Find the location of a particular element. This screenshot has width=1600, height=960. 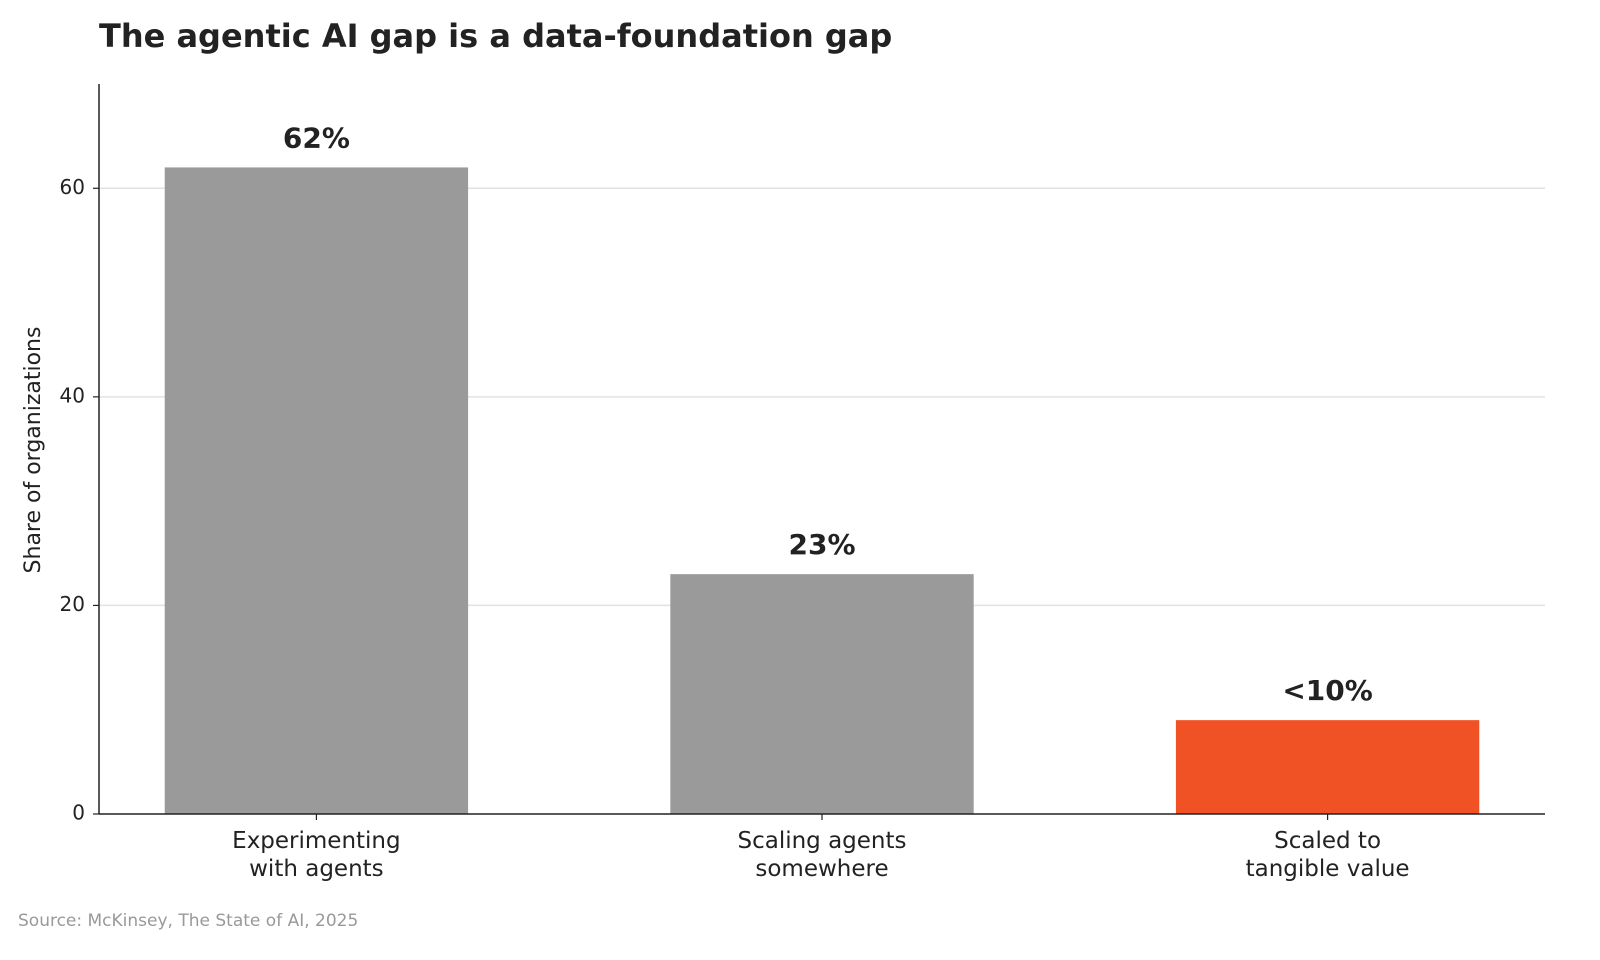

y-tick-label: 40 is located at coordinates (72, 395).